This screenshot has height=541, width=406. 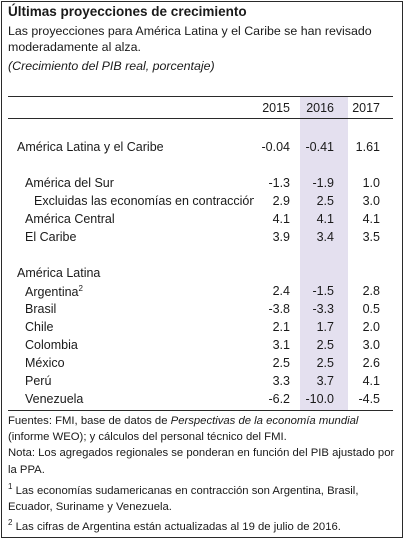 I want to click on cell: 2.1, so click(x=281, y=327).